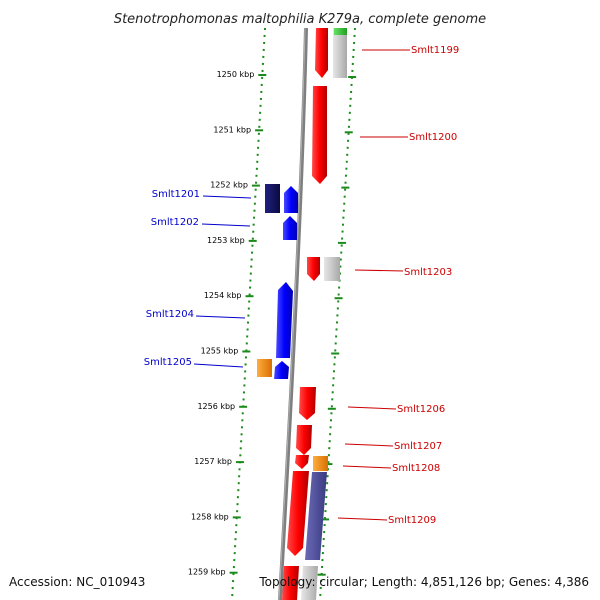 The height and width of the screenshot is (600, 600). What do you see at coordinates (229, 185) in the screenshot?
I see `ruler-tick-label: 1252 kbp` at bounding box center [229, 185].